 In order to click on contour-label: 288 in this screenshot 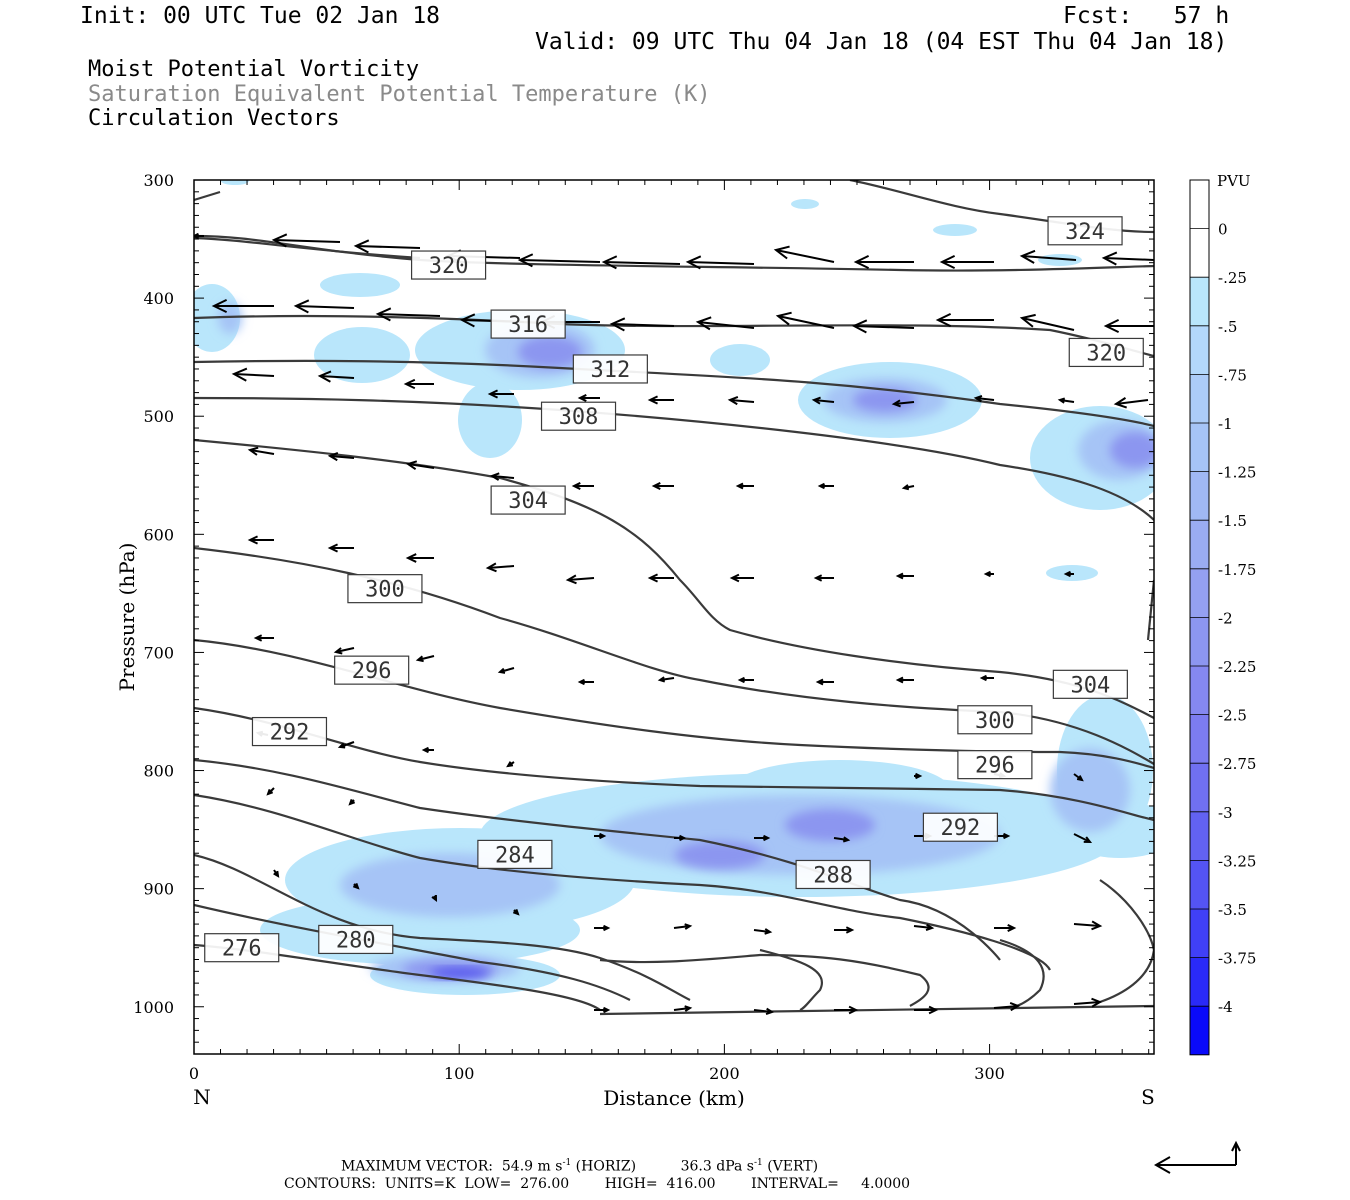, I will do `click(833, 874)`.